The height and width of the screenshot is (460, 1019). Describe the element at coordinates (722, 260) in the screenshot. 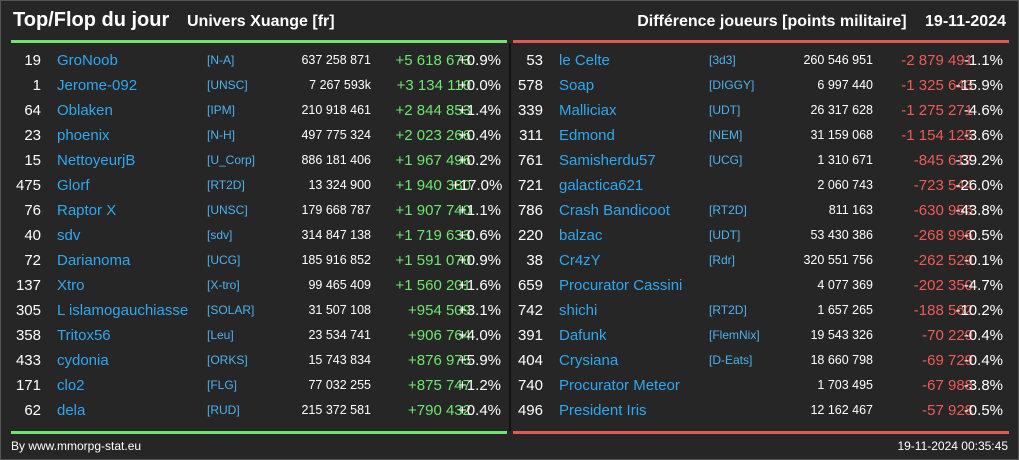

I see `alliance-link: [Rdr]` at that location.